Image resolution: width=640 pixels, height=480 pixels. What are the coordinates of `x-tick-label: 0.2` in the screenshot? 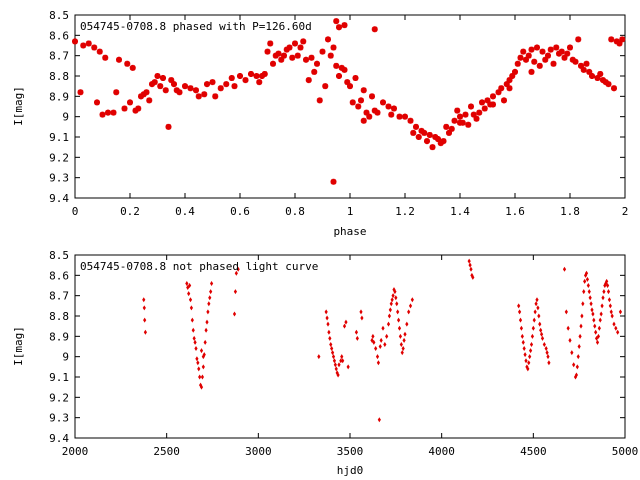 It's located at (130, 211).